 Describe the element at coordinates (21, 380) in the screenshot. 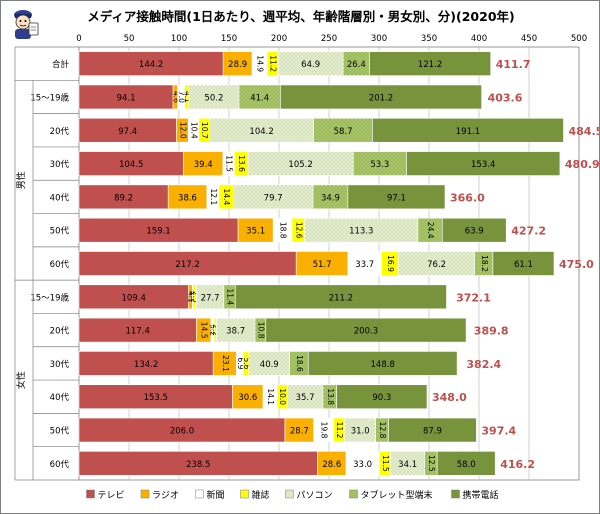

I see `group-label: 女性` at that location.